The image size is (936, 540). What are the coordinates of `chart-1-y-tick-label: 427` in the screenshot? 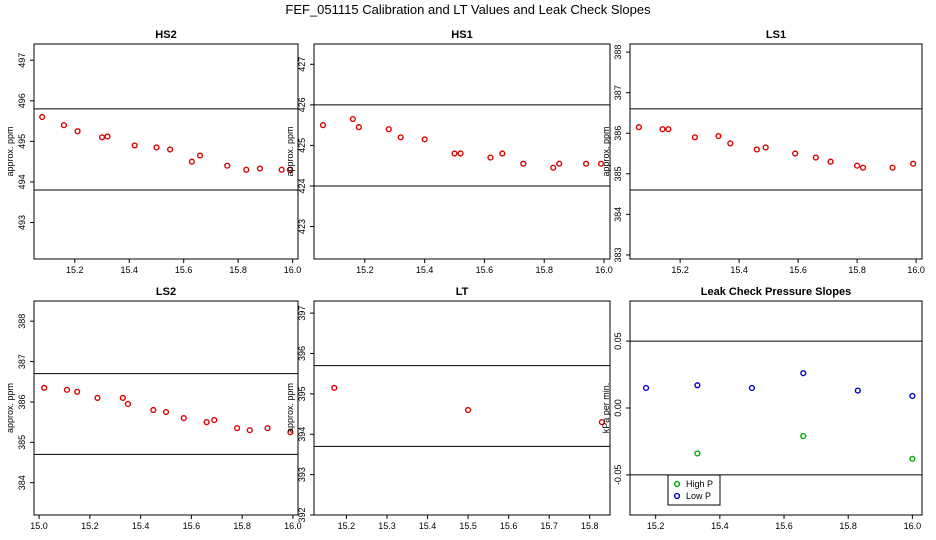 It's located at (302, 64).